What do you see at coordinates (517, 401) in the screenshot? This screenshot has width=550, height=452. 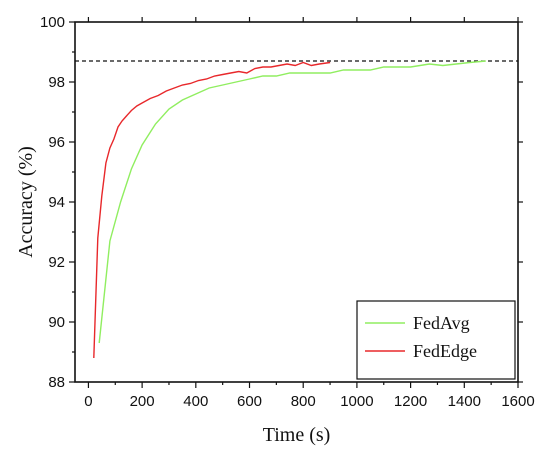 I see `x-tick-label: 1600` at bounding box center [517, 401].